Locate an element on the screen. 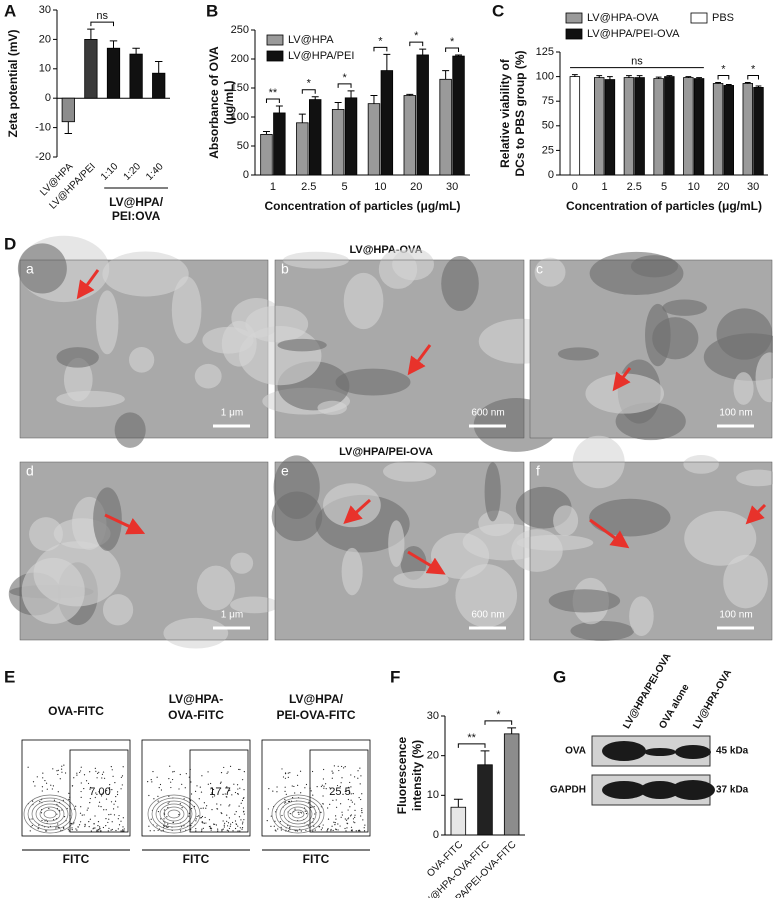  y-tick-label: 250 is located at coordinates (240, 30).